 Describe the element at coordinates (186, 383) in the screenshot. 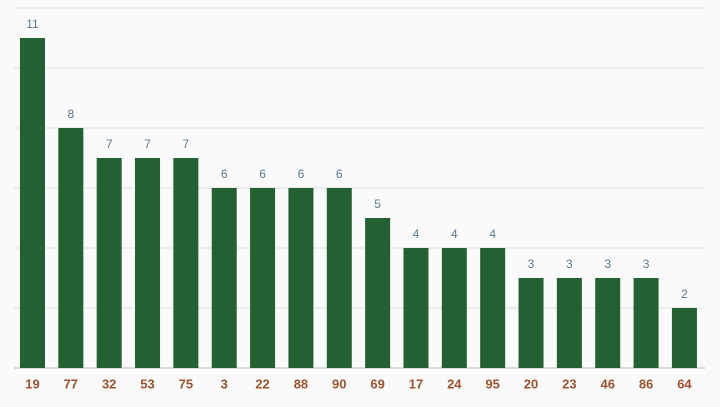

I see `x-tick-label: 75` at that location.